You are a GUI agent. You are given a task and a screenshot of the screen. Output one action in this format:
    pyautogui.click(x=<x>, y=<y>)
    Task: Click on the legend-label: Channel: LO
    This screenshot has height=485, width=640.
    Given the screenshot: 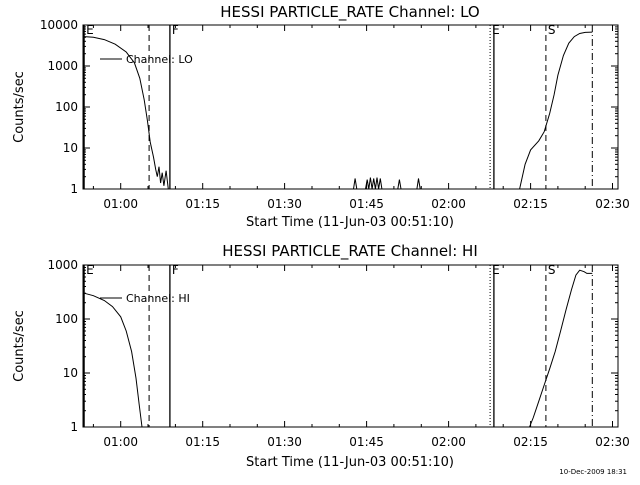 What is the action you would take?
    pyautogui.click(x=159, y=59)
    